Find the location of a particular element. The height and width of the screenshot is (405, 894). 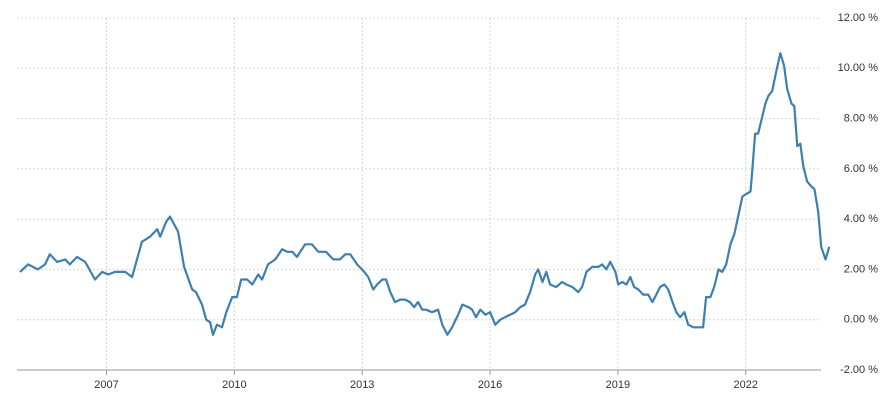

y-tick-label: 10.00 % is located at coordinates (858, 68).